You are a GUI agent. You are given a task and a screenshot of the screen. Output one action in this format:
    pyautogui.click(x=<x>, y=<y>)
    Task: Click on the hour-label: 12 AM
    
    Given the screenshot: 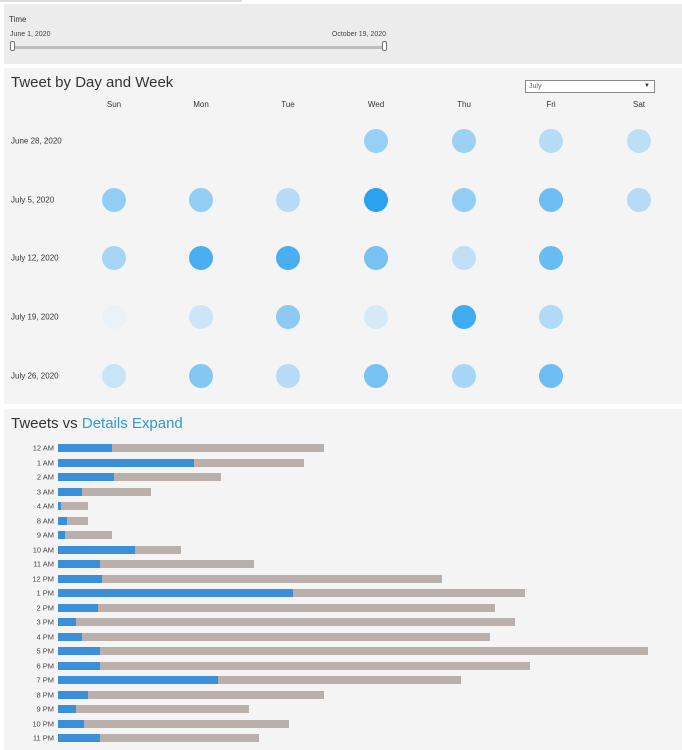 What is the action you would take?
    pyautogui.click(x=43, y=448)
    